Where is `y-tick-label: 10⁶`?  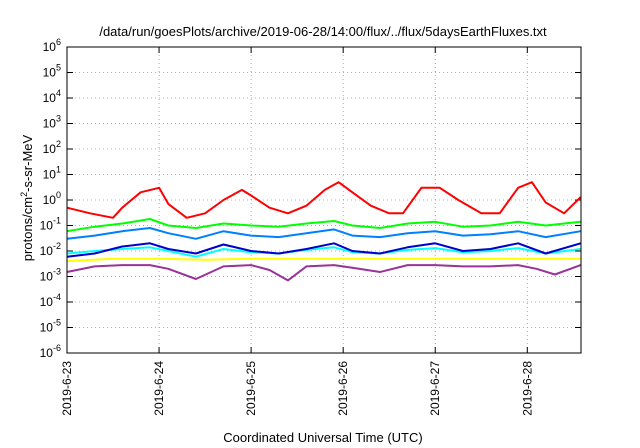
y-tick-label: 10⁶ is located at coordinates (52, 45).